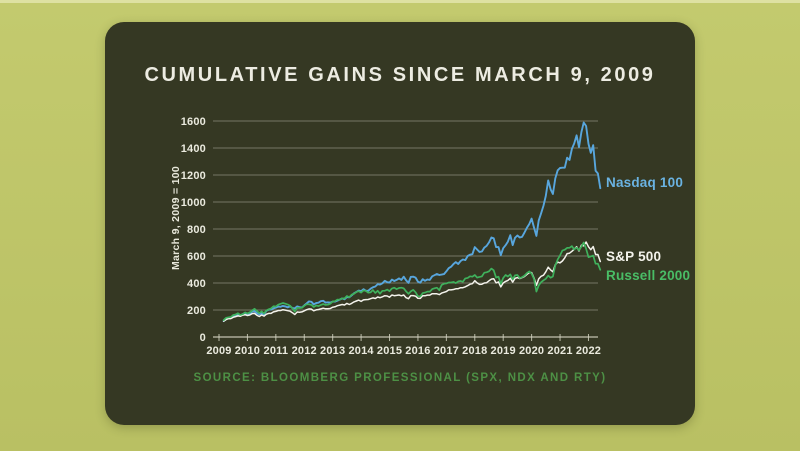  I want to click on svg-text: 2012, so click(304, 351).